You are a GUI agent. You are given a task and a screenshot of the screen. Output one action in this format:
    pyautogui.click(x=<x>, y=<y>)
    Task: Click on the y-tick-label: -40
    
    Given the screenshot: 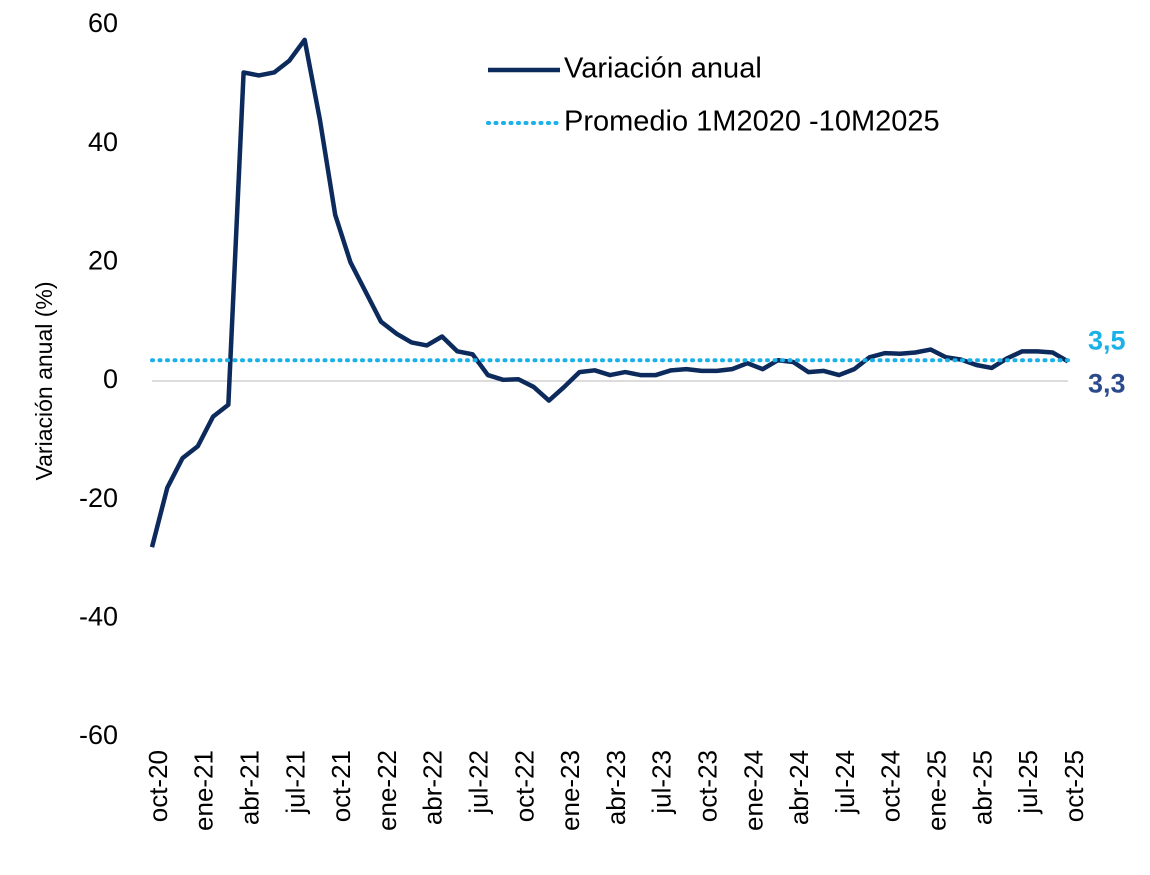 What is the action you would take?
    pyautogui.click(x=98, y=616)
    